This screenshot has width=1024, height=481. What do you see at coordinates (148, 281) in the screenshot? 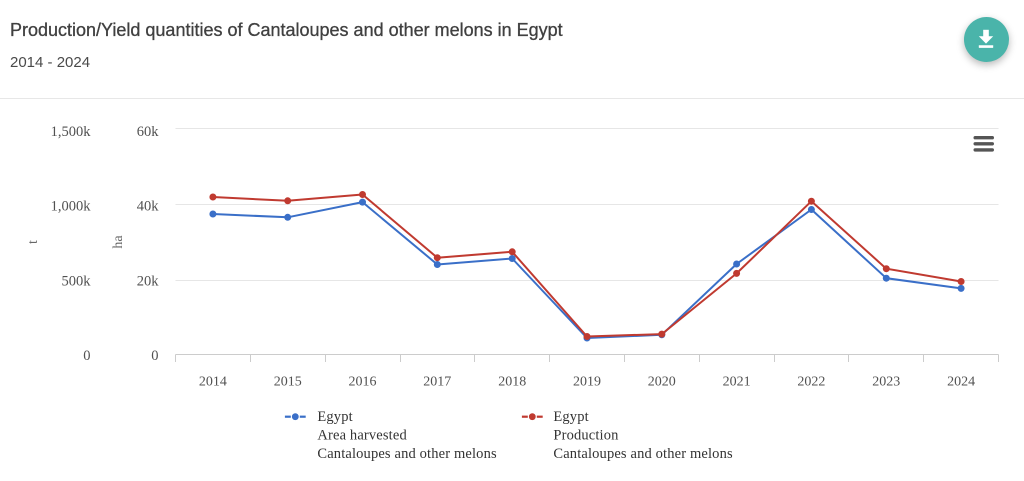
I see `svg-text: 20k` at bounding box center [148, 281].